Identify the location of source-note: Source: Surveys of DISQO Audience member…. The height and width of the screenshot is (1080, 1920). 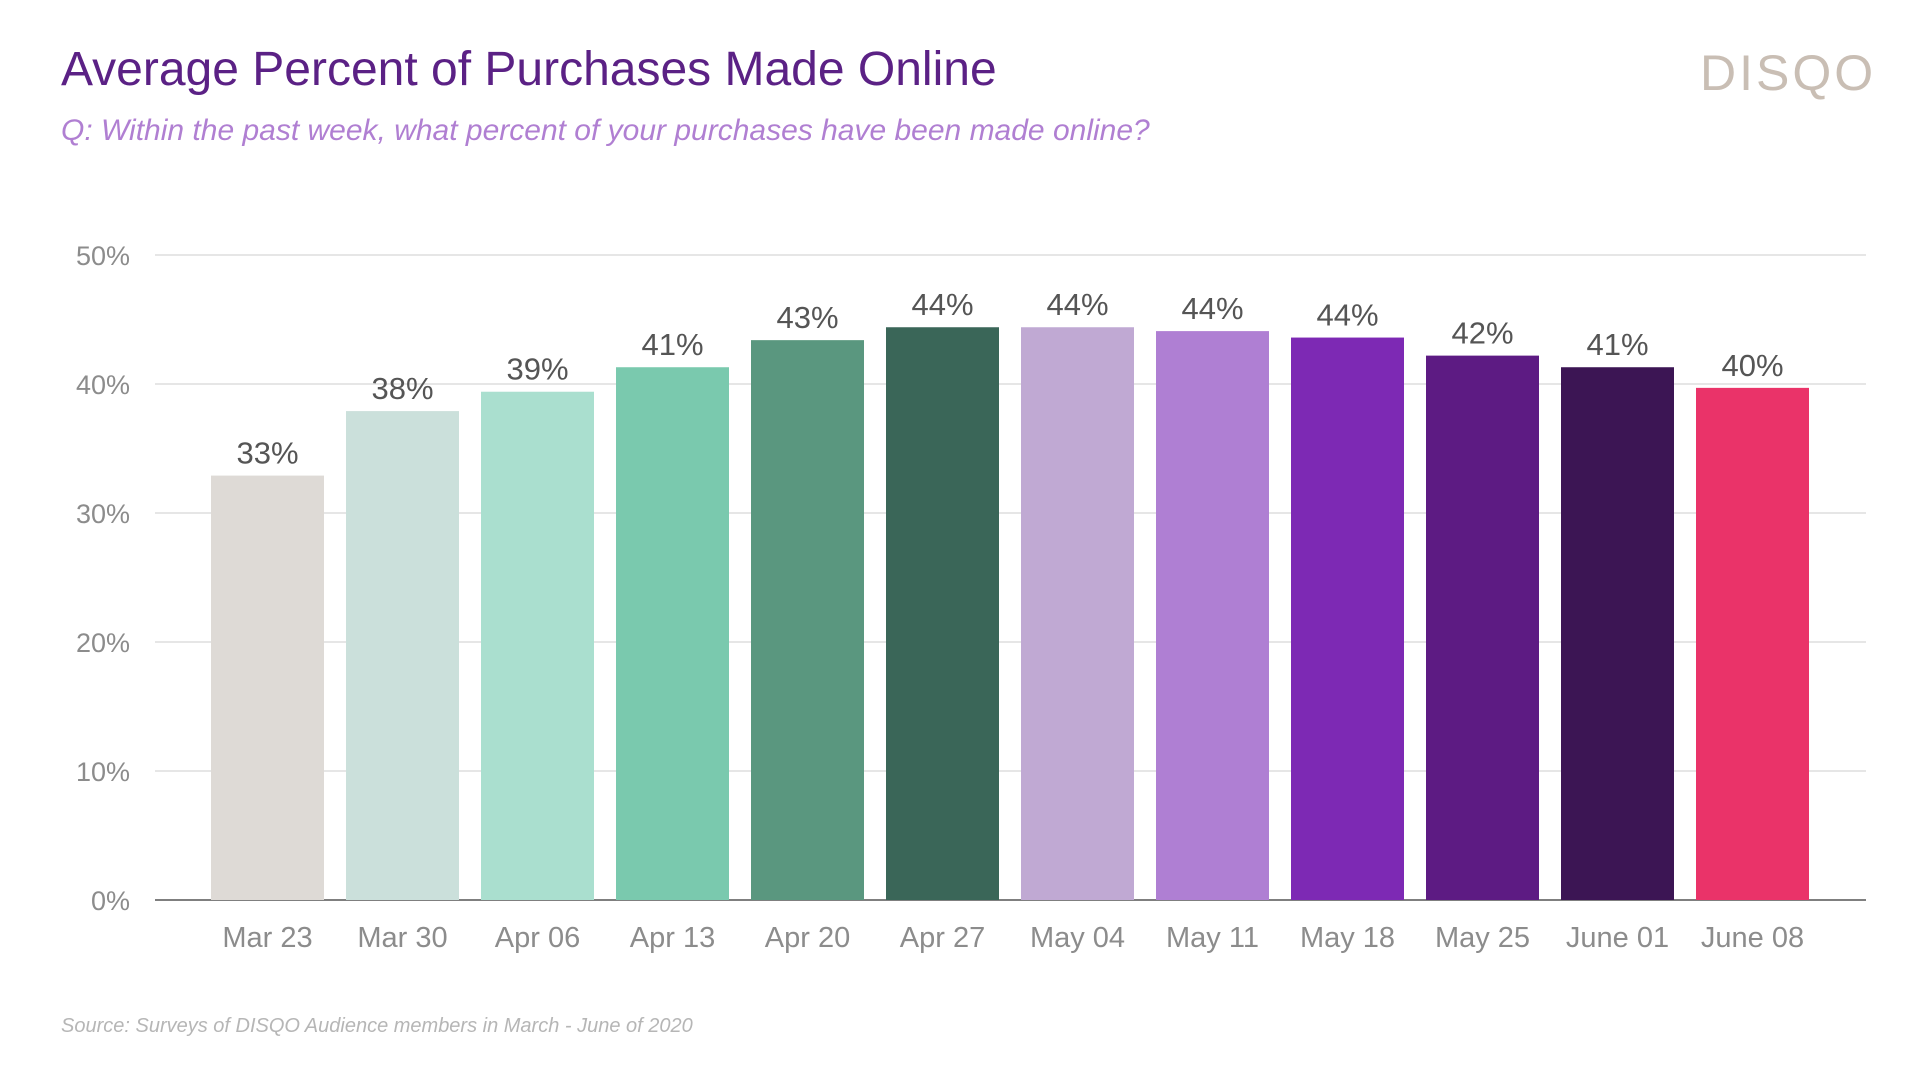
(377, 1026).